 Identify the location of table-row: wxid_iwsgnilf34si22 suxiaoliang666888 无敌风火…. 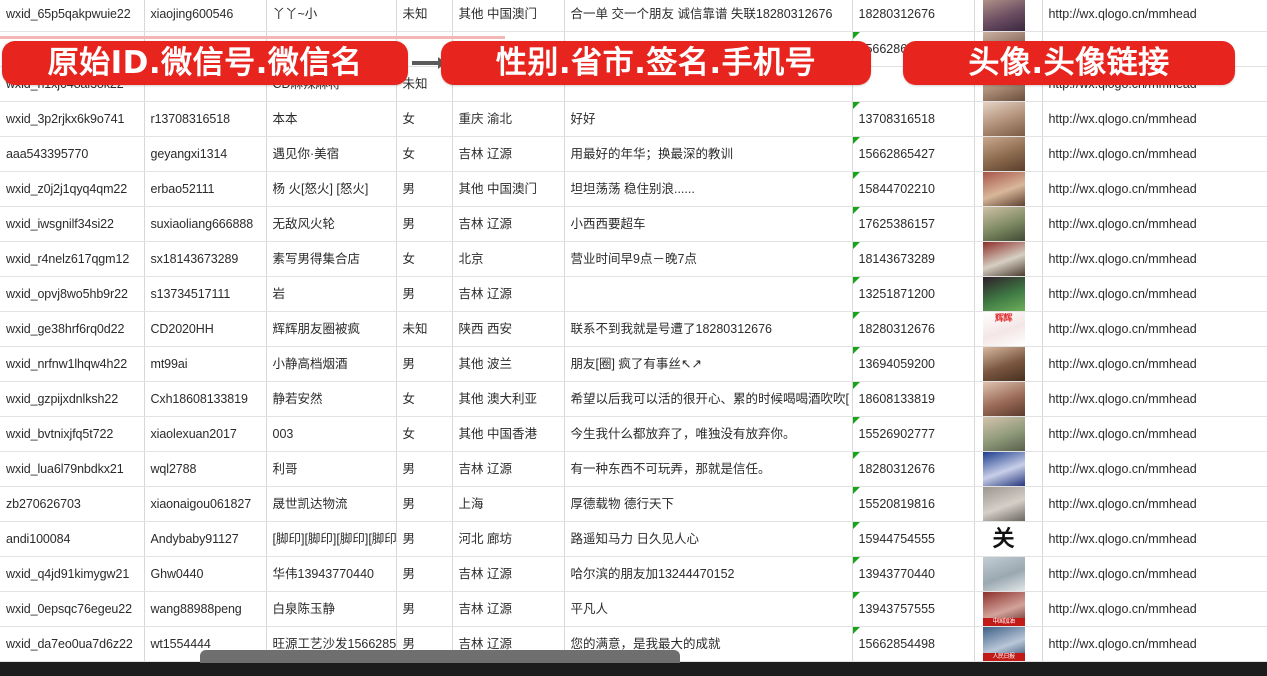
(633, 224).